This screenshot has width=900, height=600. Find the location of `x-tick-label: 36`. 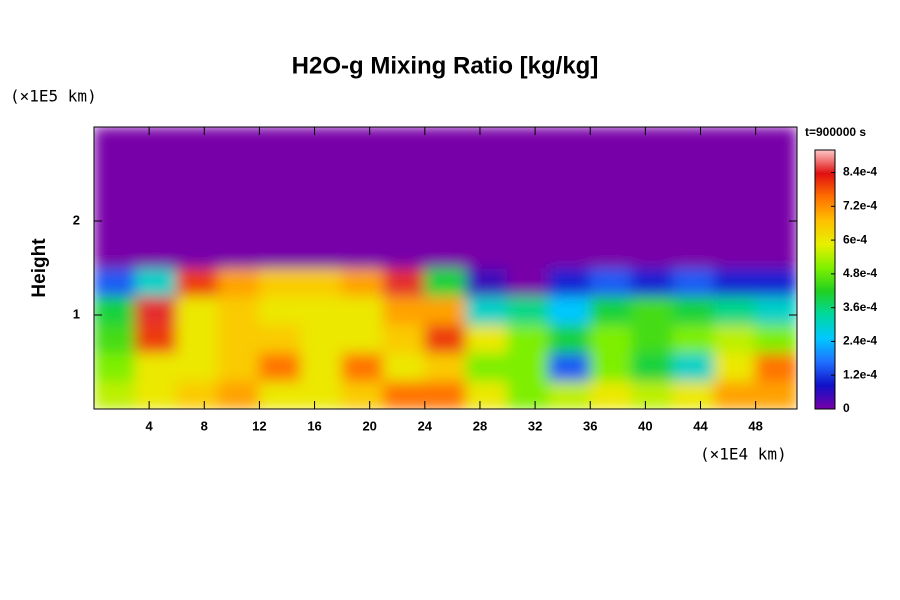

x-tick-label: 36 is located at coordinates (590, 425).